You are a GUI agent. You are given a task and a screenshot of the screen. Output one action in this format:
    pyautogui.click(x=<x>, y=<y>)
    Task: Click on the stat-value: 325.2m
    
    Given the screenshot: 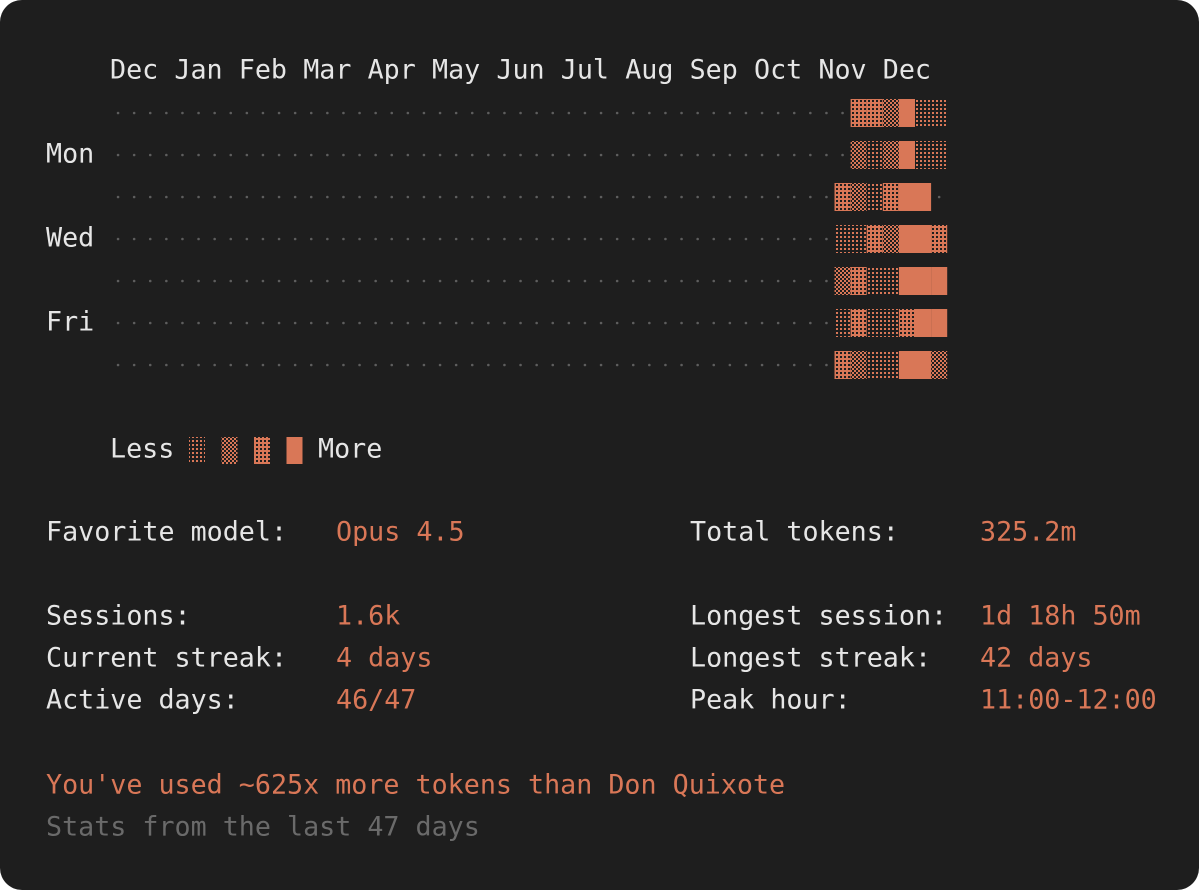 What is the action you would take?
    pyautogui.click(x=1028, y=532)
    